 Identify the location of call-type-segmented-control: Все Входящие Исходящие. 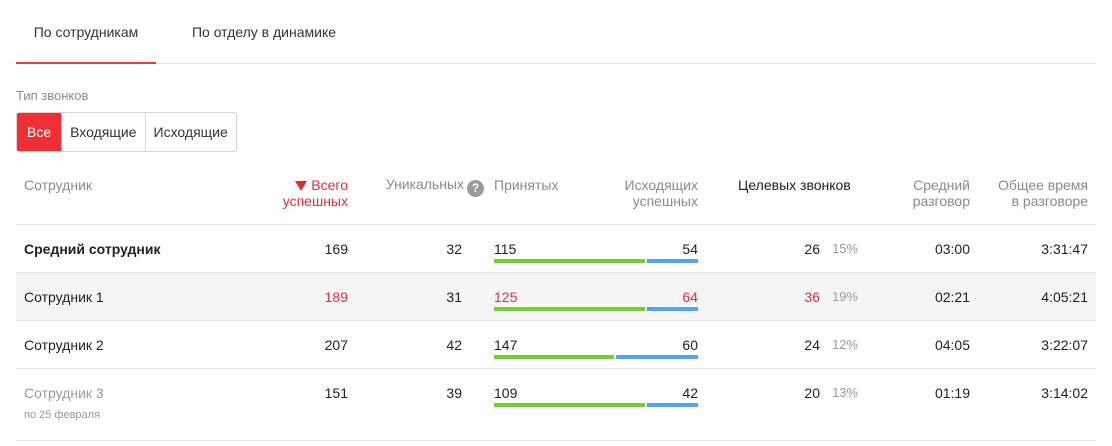
(126, 132).